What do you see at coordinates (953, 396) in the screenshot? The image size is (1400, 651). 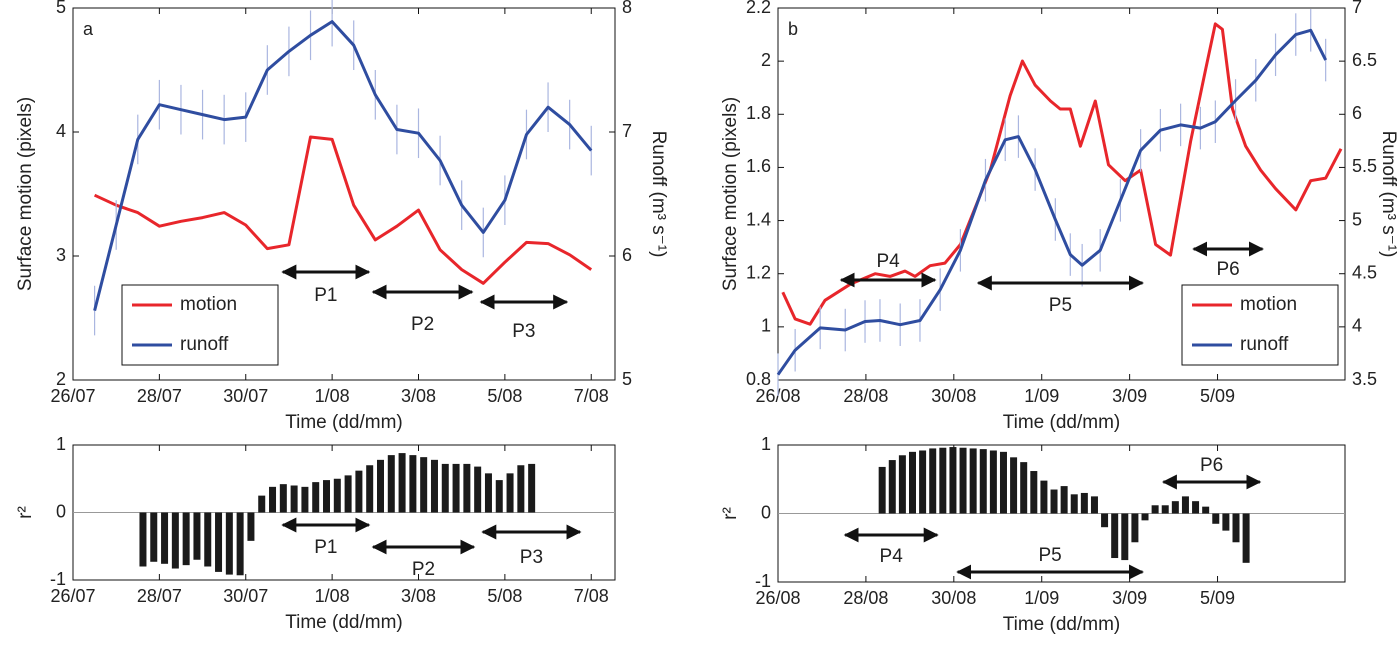 I see `x-tick-label: 30/08` at bounding box center [953, 396].